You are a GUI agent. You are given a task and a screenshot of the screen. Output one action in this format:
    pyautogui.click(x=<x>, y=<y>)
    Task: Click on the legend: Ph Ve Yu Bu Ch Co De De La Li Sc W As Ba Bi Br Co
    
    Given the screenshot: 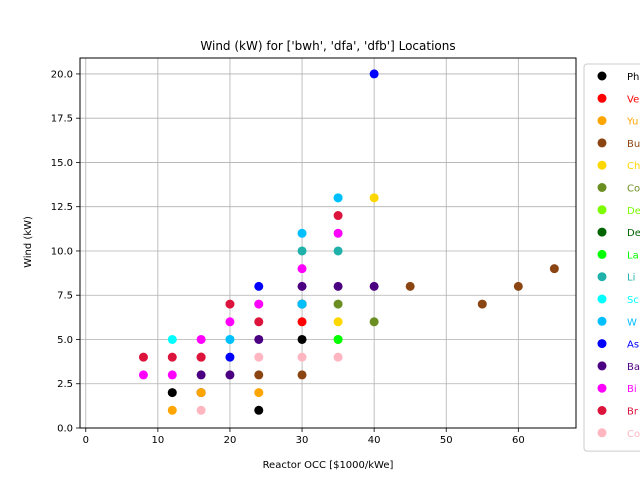 What is the action you would take?
    pyautogui.click(x=611, y=257)
    